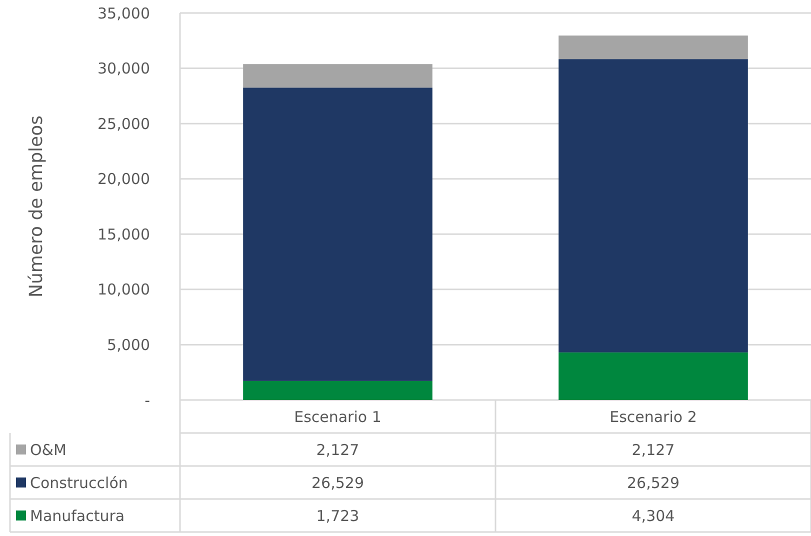 This screenshot has height=536, width=811. What do you see at coordinates (124, 179) in the screenshot?
I see `y-tick-label: 20,000` at bounding box center [124, 179].